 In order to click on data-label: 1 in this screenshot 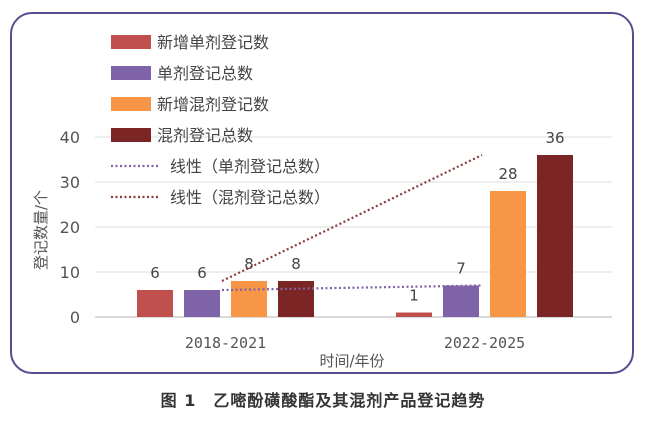, I will do `click(414, 296)`.